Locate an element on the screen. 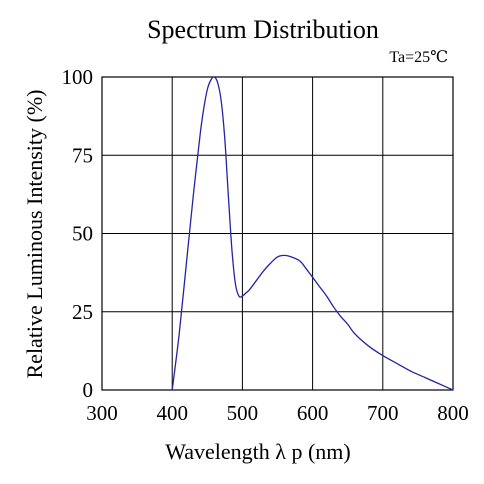  y-tick-label: 100 is located at coordinates (78, 77).